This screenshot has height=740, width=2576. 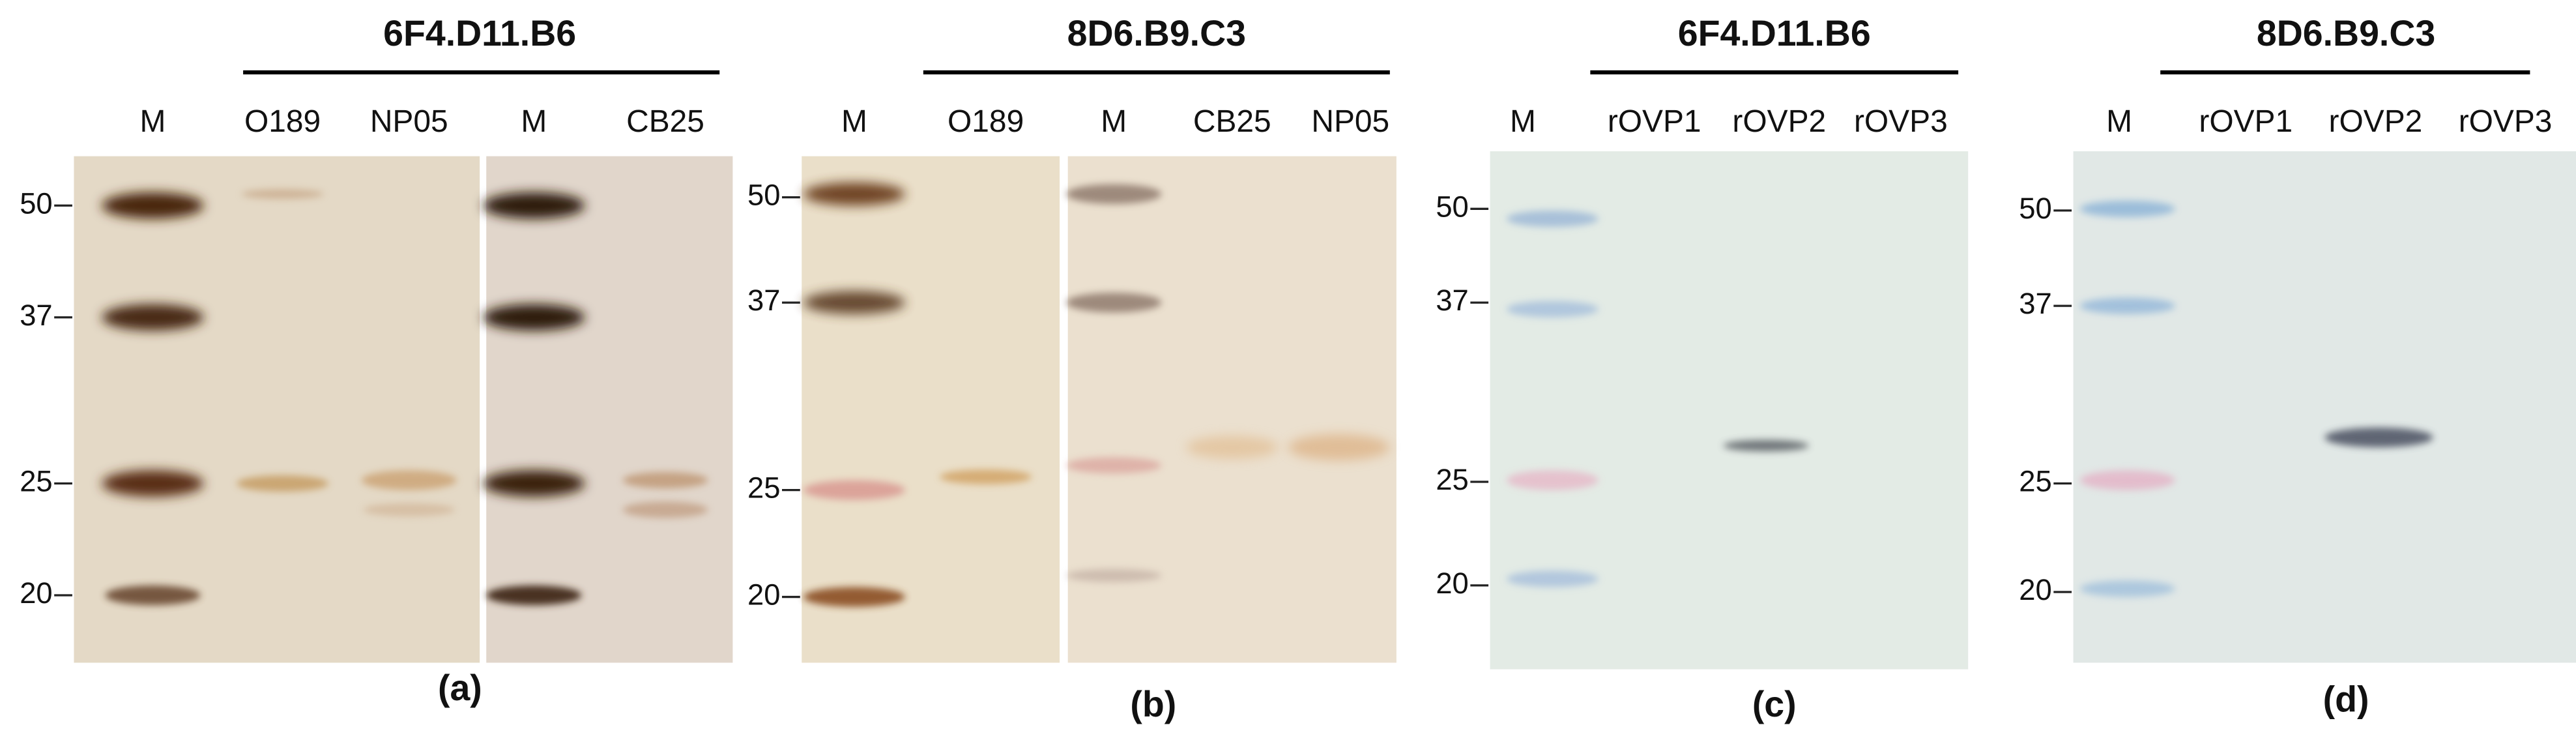 I want to click on panel-label: (a), so click(x=460, y=688).